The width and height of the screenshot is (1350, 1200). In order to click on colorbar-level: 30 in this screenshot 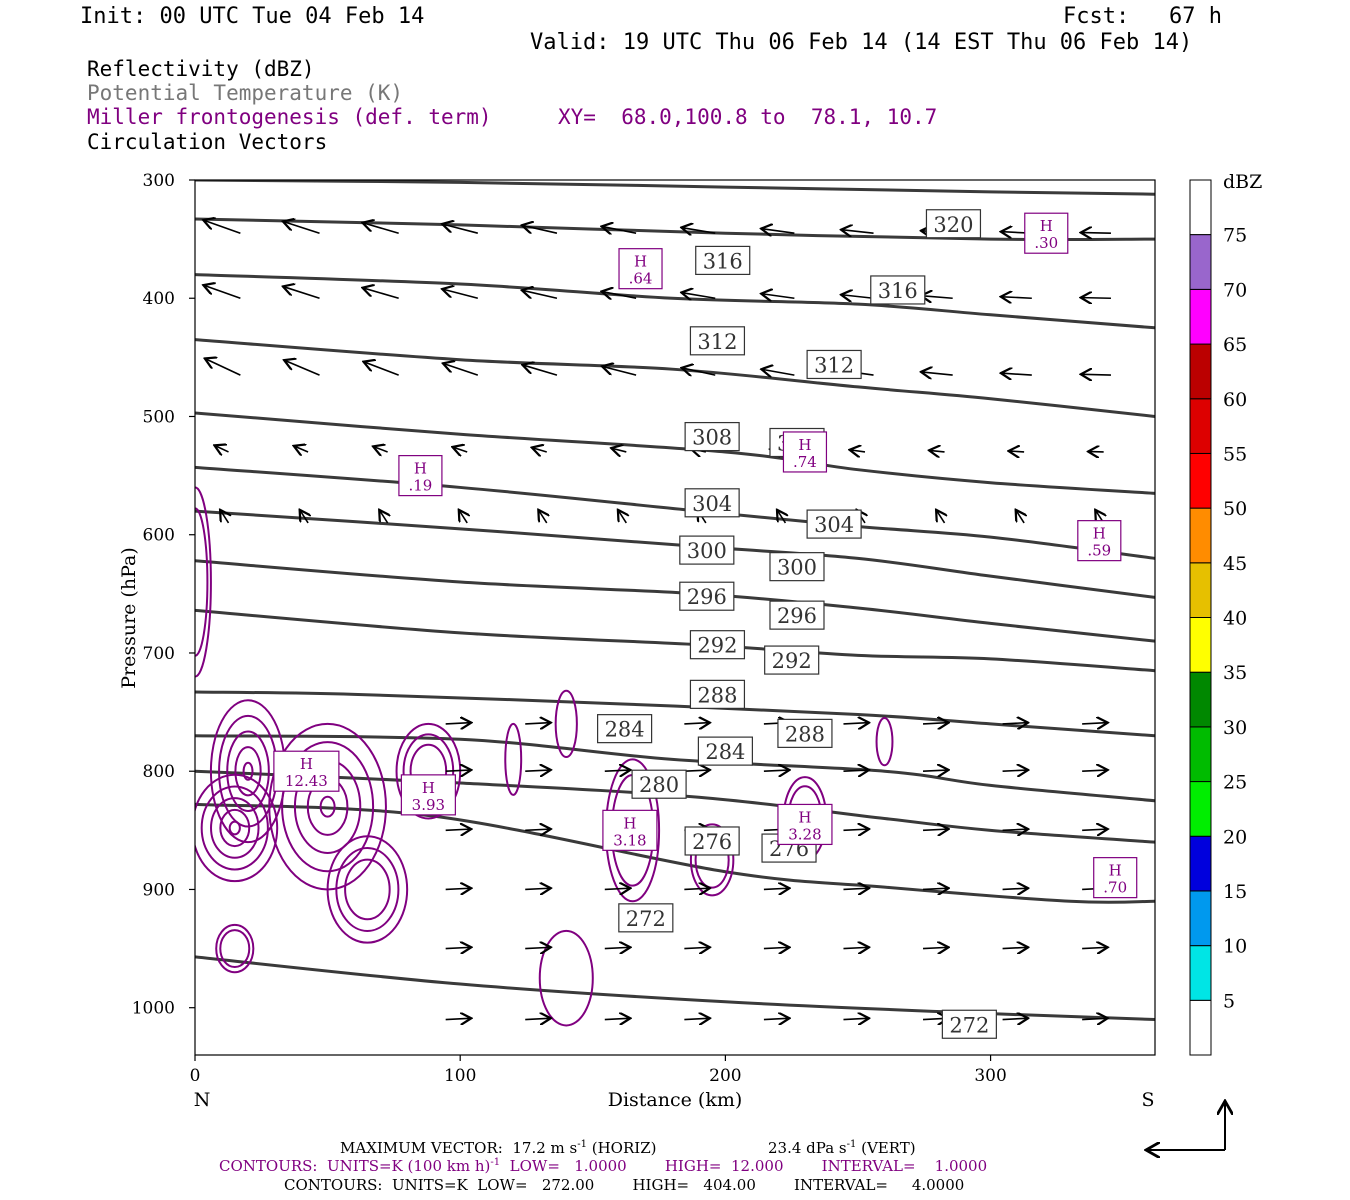, I will do `click(1235, 728)`.